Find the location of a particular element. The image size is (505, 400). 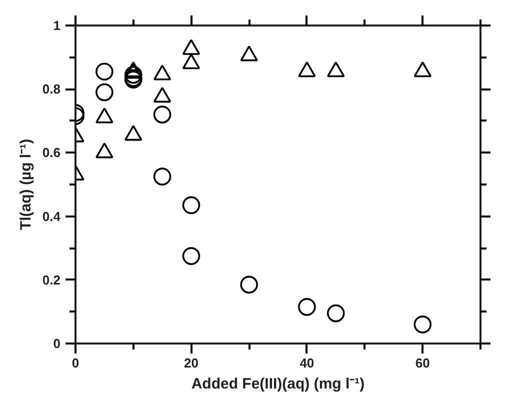

x-tick-label: 40 is located at coordinates (307, 363).